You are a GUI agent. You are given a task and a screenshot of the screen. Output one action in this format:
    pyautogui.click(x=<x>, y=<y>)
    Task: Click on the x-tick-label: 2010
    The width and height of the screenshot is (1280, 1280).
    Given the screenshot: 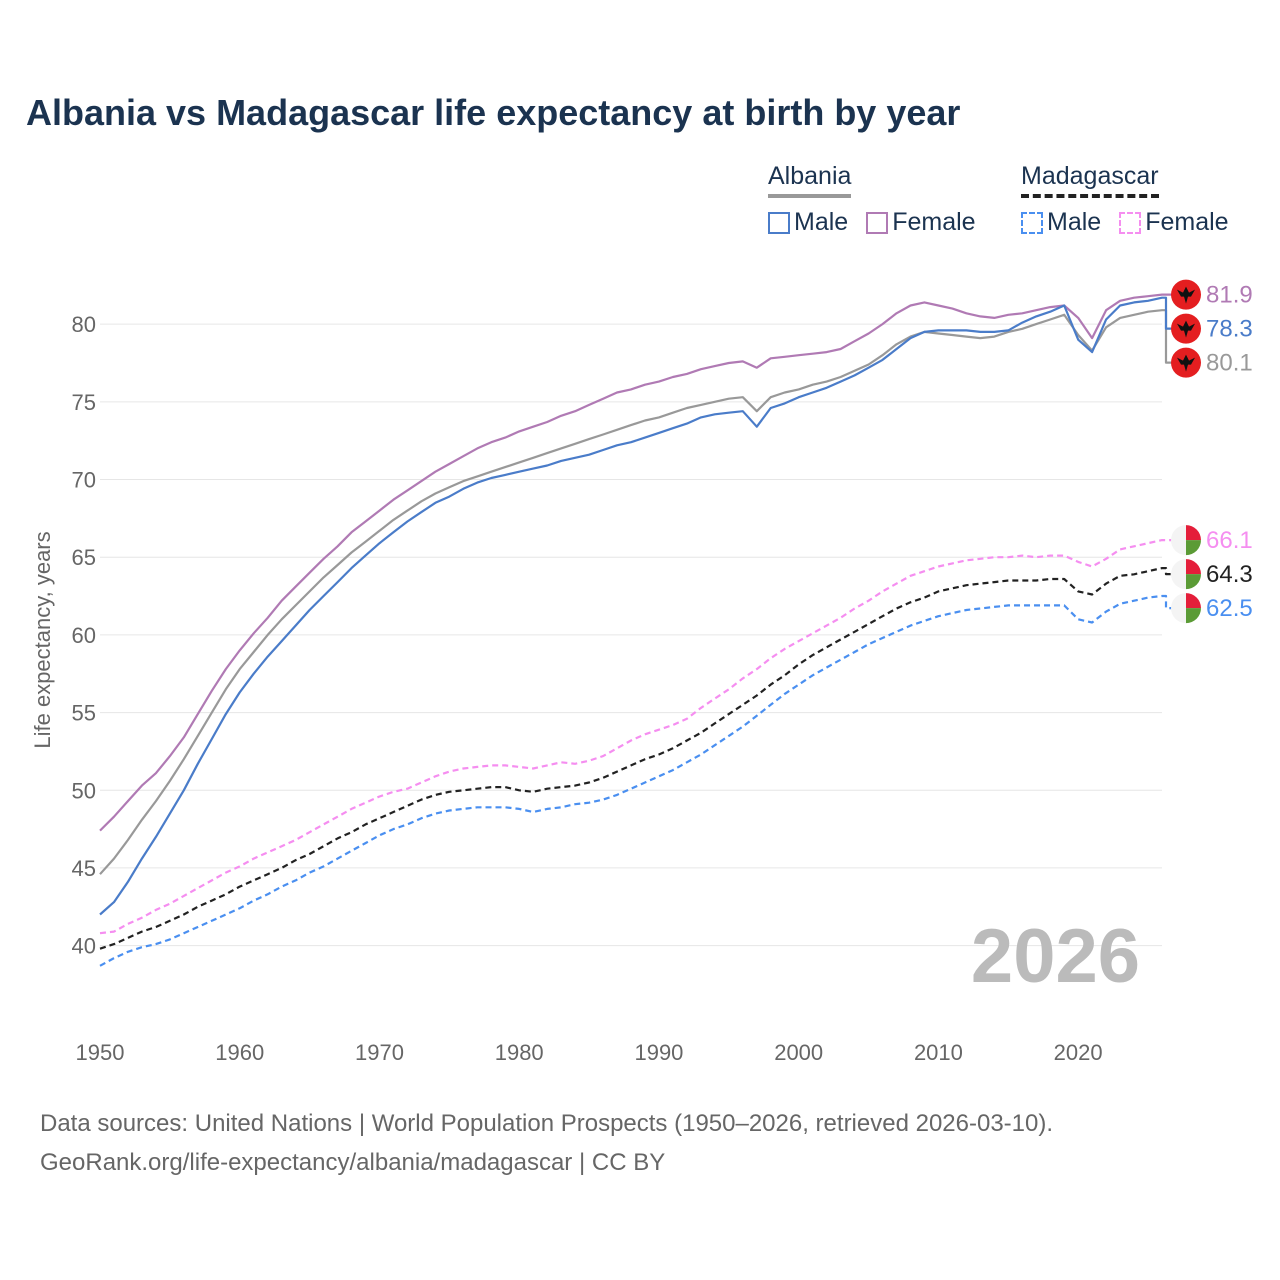 What is the action you would take?
    pyautogui.click(x=938, y=1052)
    